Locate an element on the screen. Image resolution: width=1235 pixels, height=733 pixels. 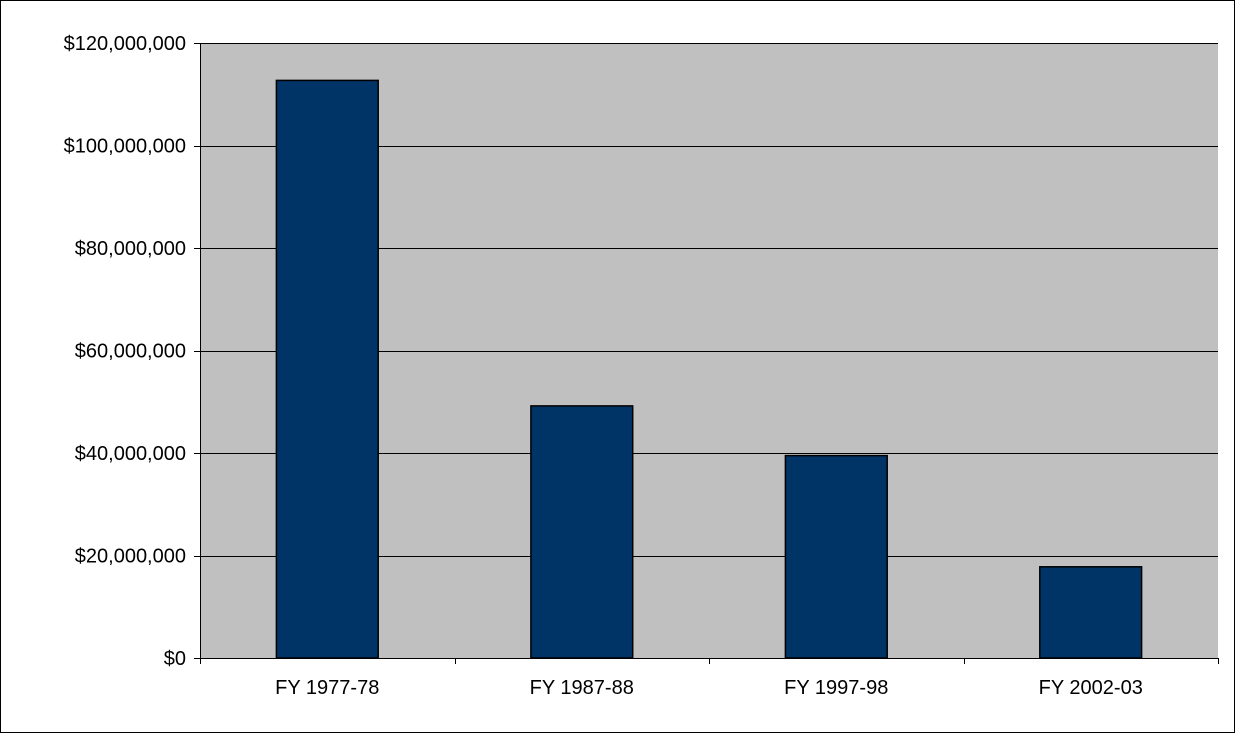
y-tick-label: $20,000,000 is located at coordinates (130, 557).